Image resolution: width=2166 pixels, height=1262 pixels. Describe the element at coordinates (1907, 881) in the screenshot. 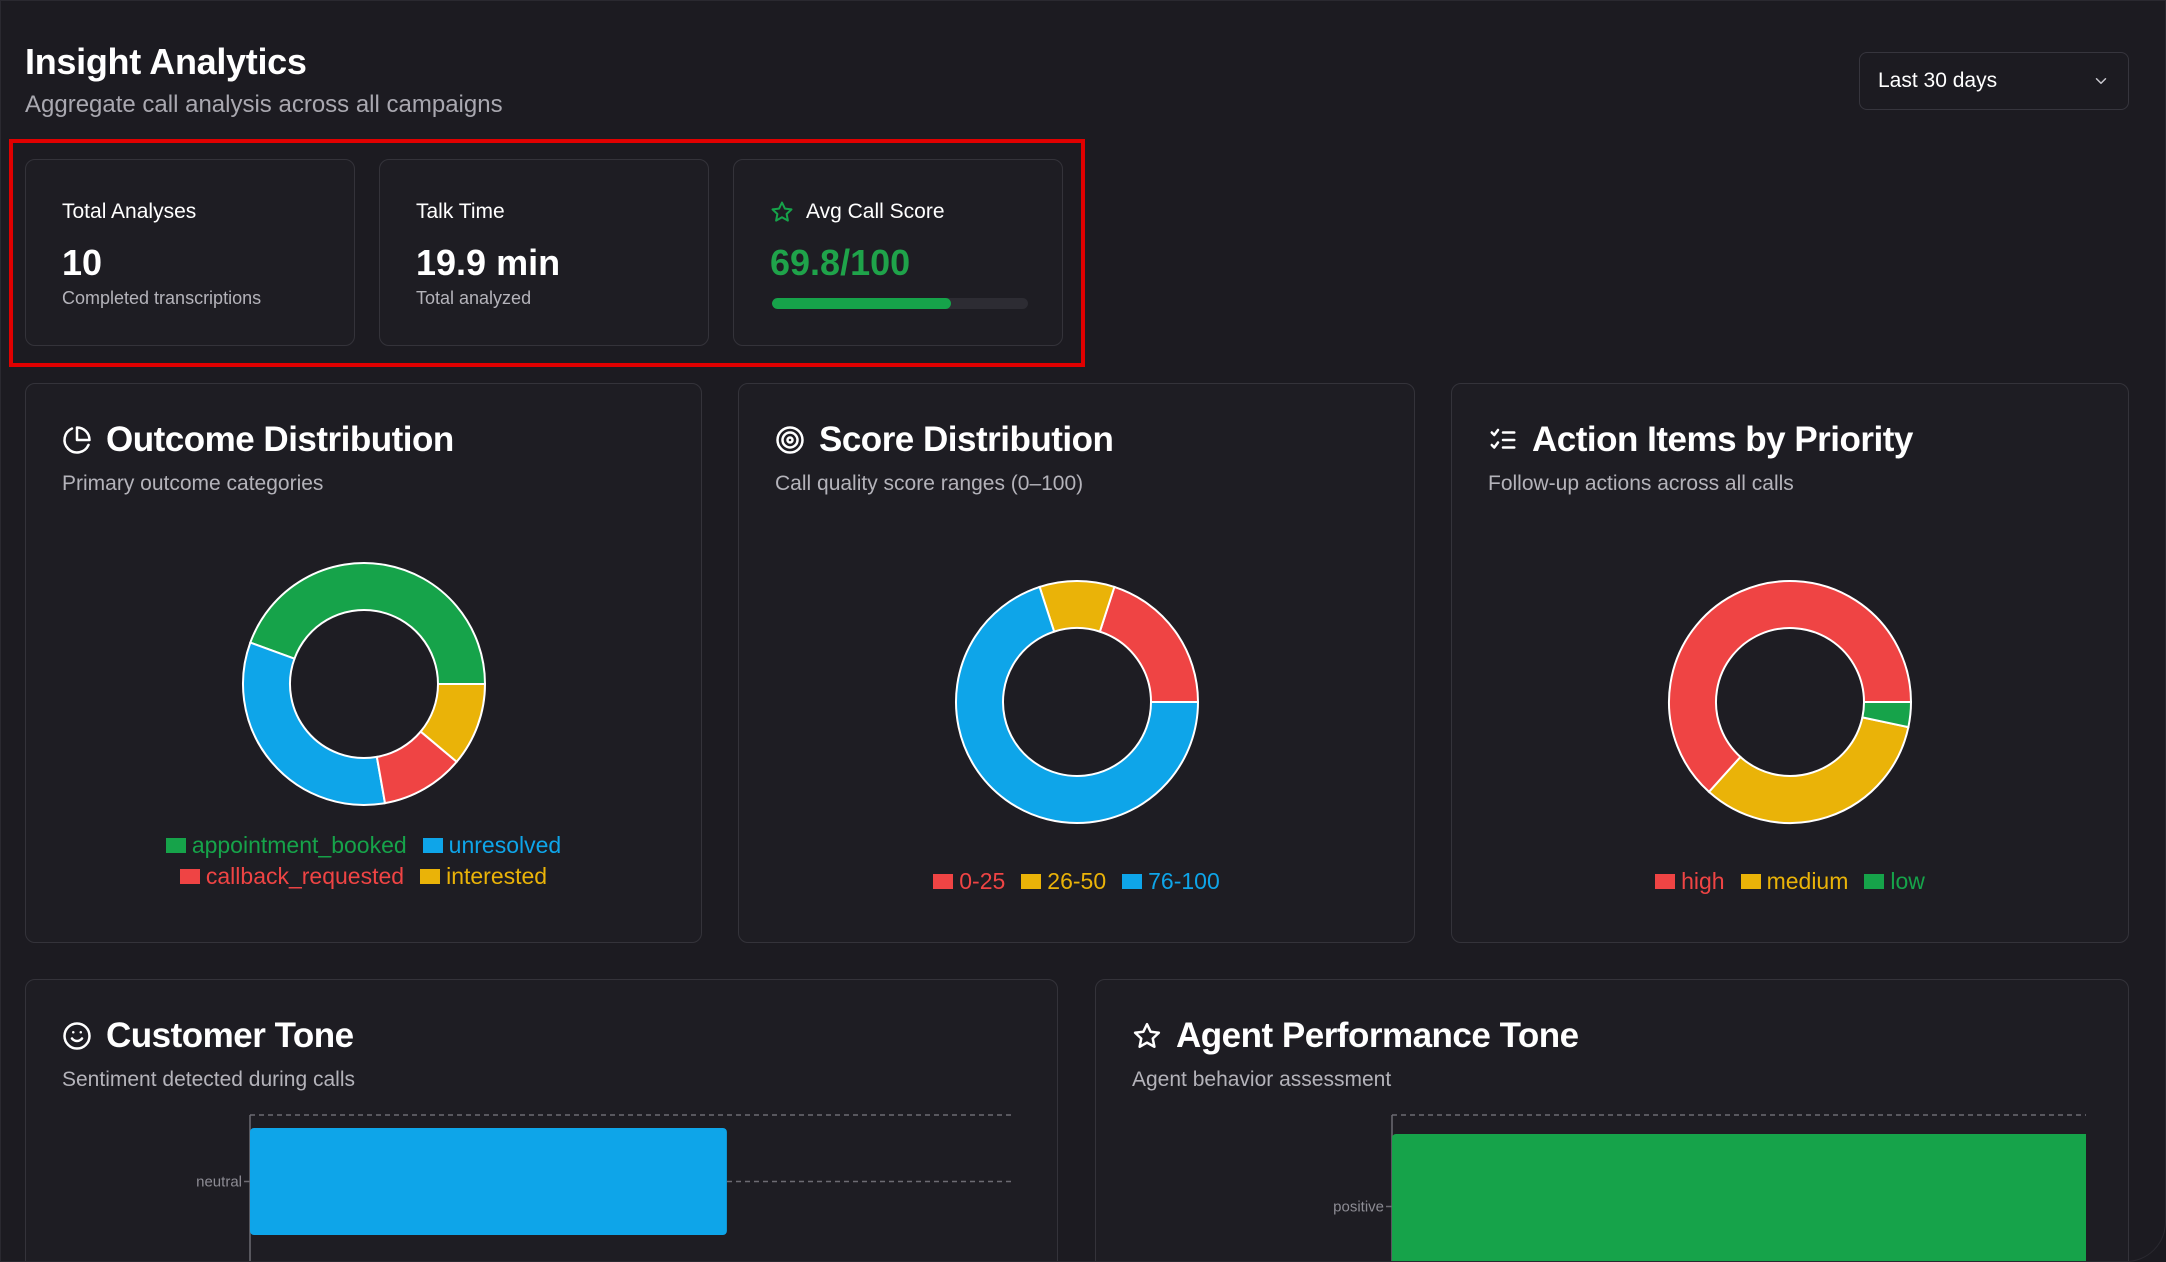

I see `legend-label: low` at that location.